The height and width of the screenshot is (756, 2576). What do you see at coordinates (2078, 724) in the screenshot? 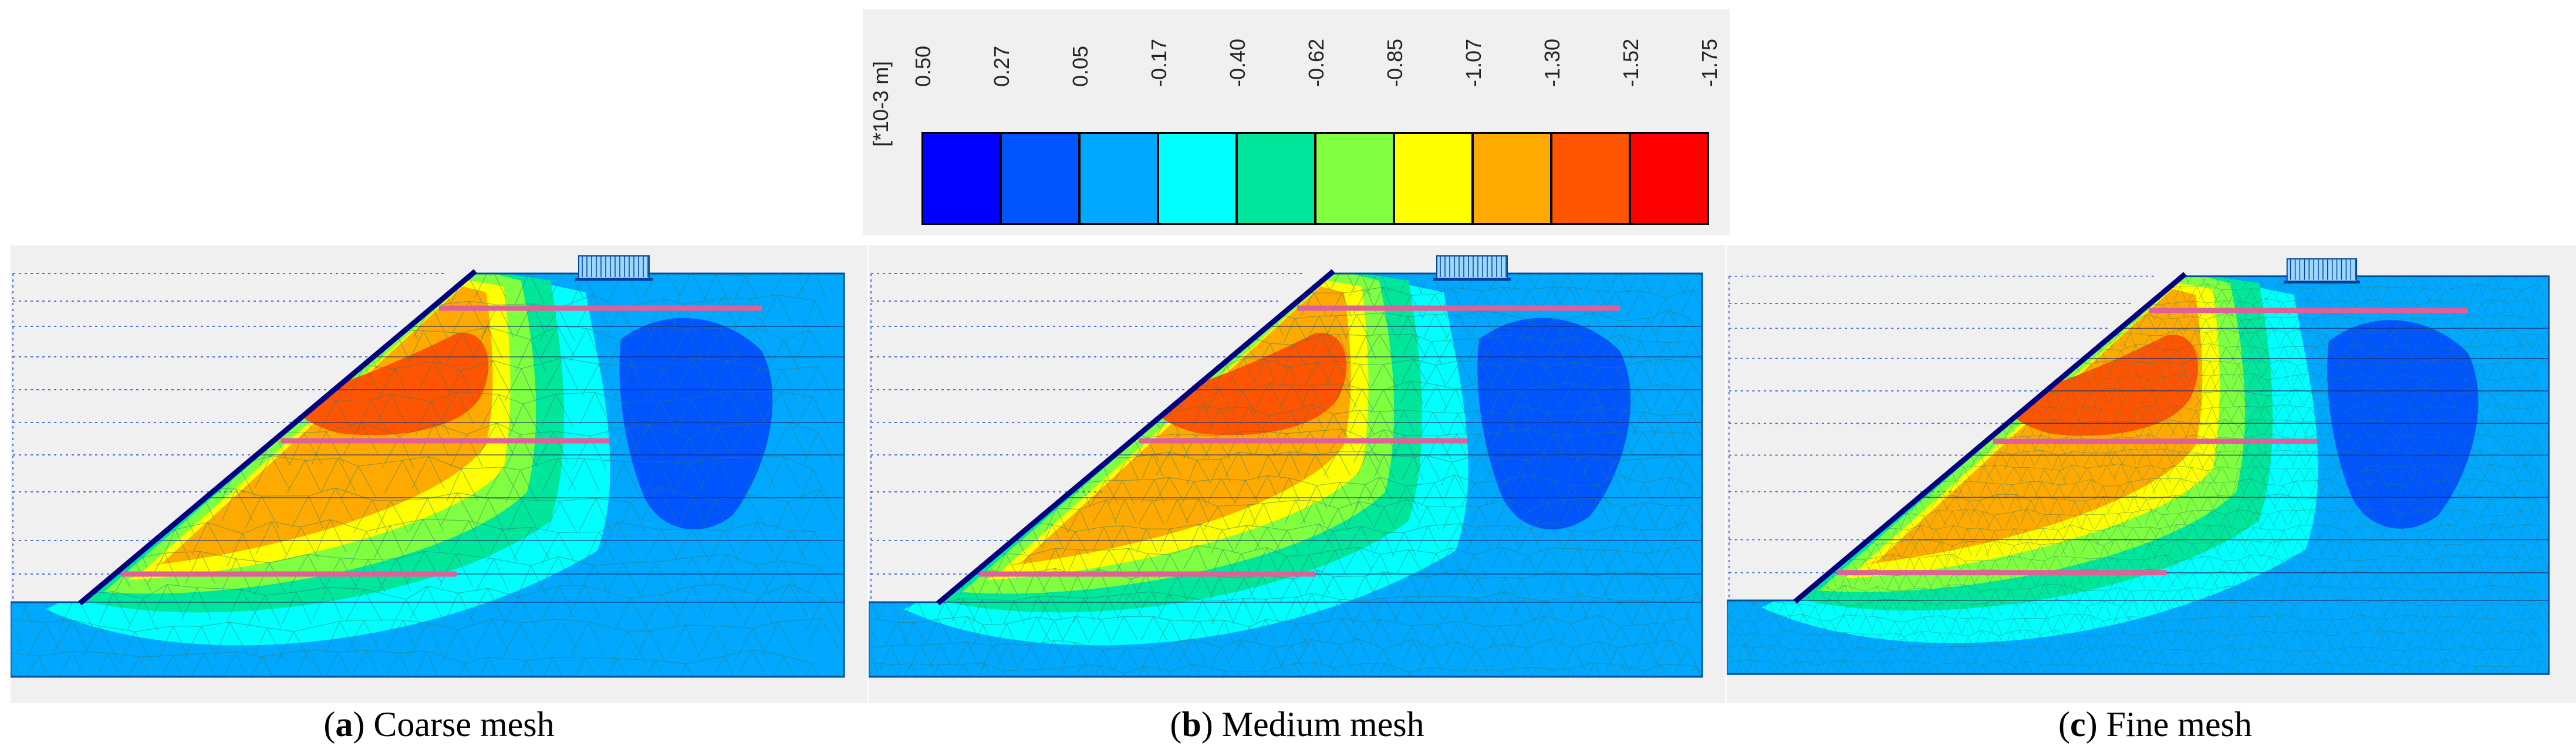
I see `caption-letter-c: c` at bounding box center [2078, 724].